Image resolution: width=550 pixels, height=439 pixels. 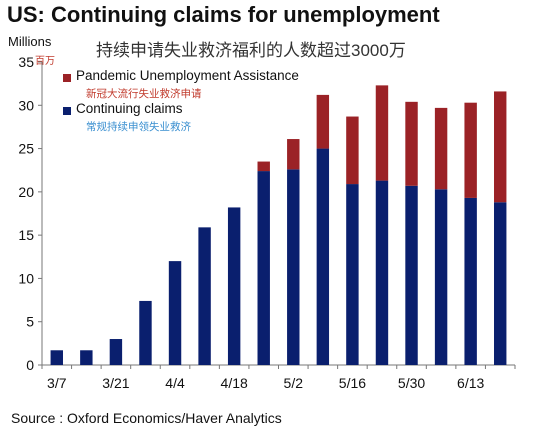 What do you see at coordinates (30, 365) in the screenshot?
I see `y-tick-label: 0` at bounding box center [30, 365].